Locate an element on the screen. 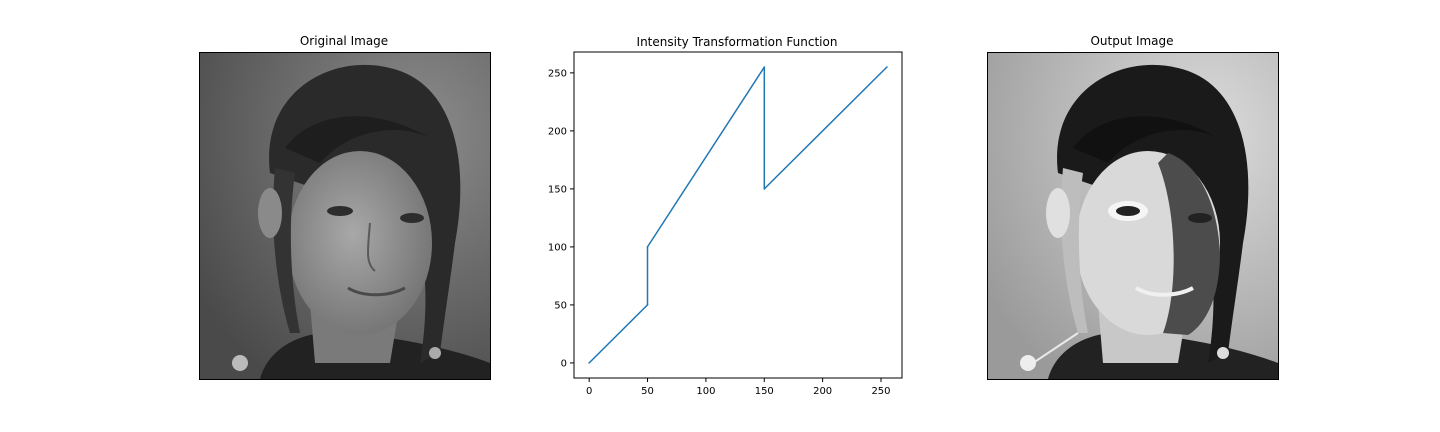 This screenshot has width=1440, height=432. y-tick-label: 200 is located at coordinates (557, 131).